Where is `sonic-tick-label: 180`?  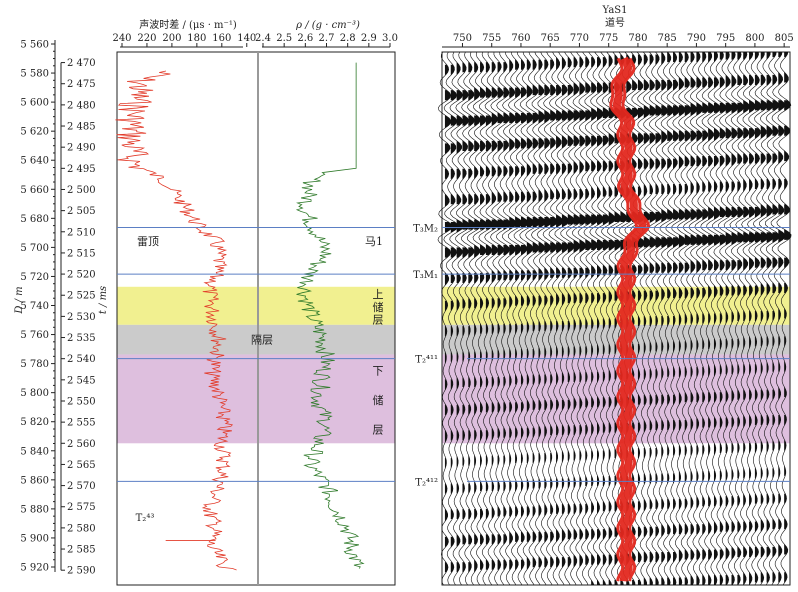 sonic-tick-label: 180 is located at coordinates (196, 38).